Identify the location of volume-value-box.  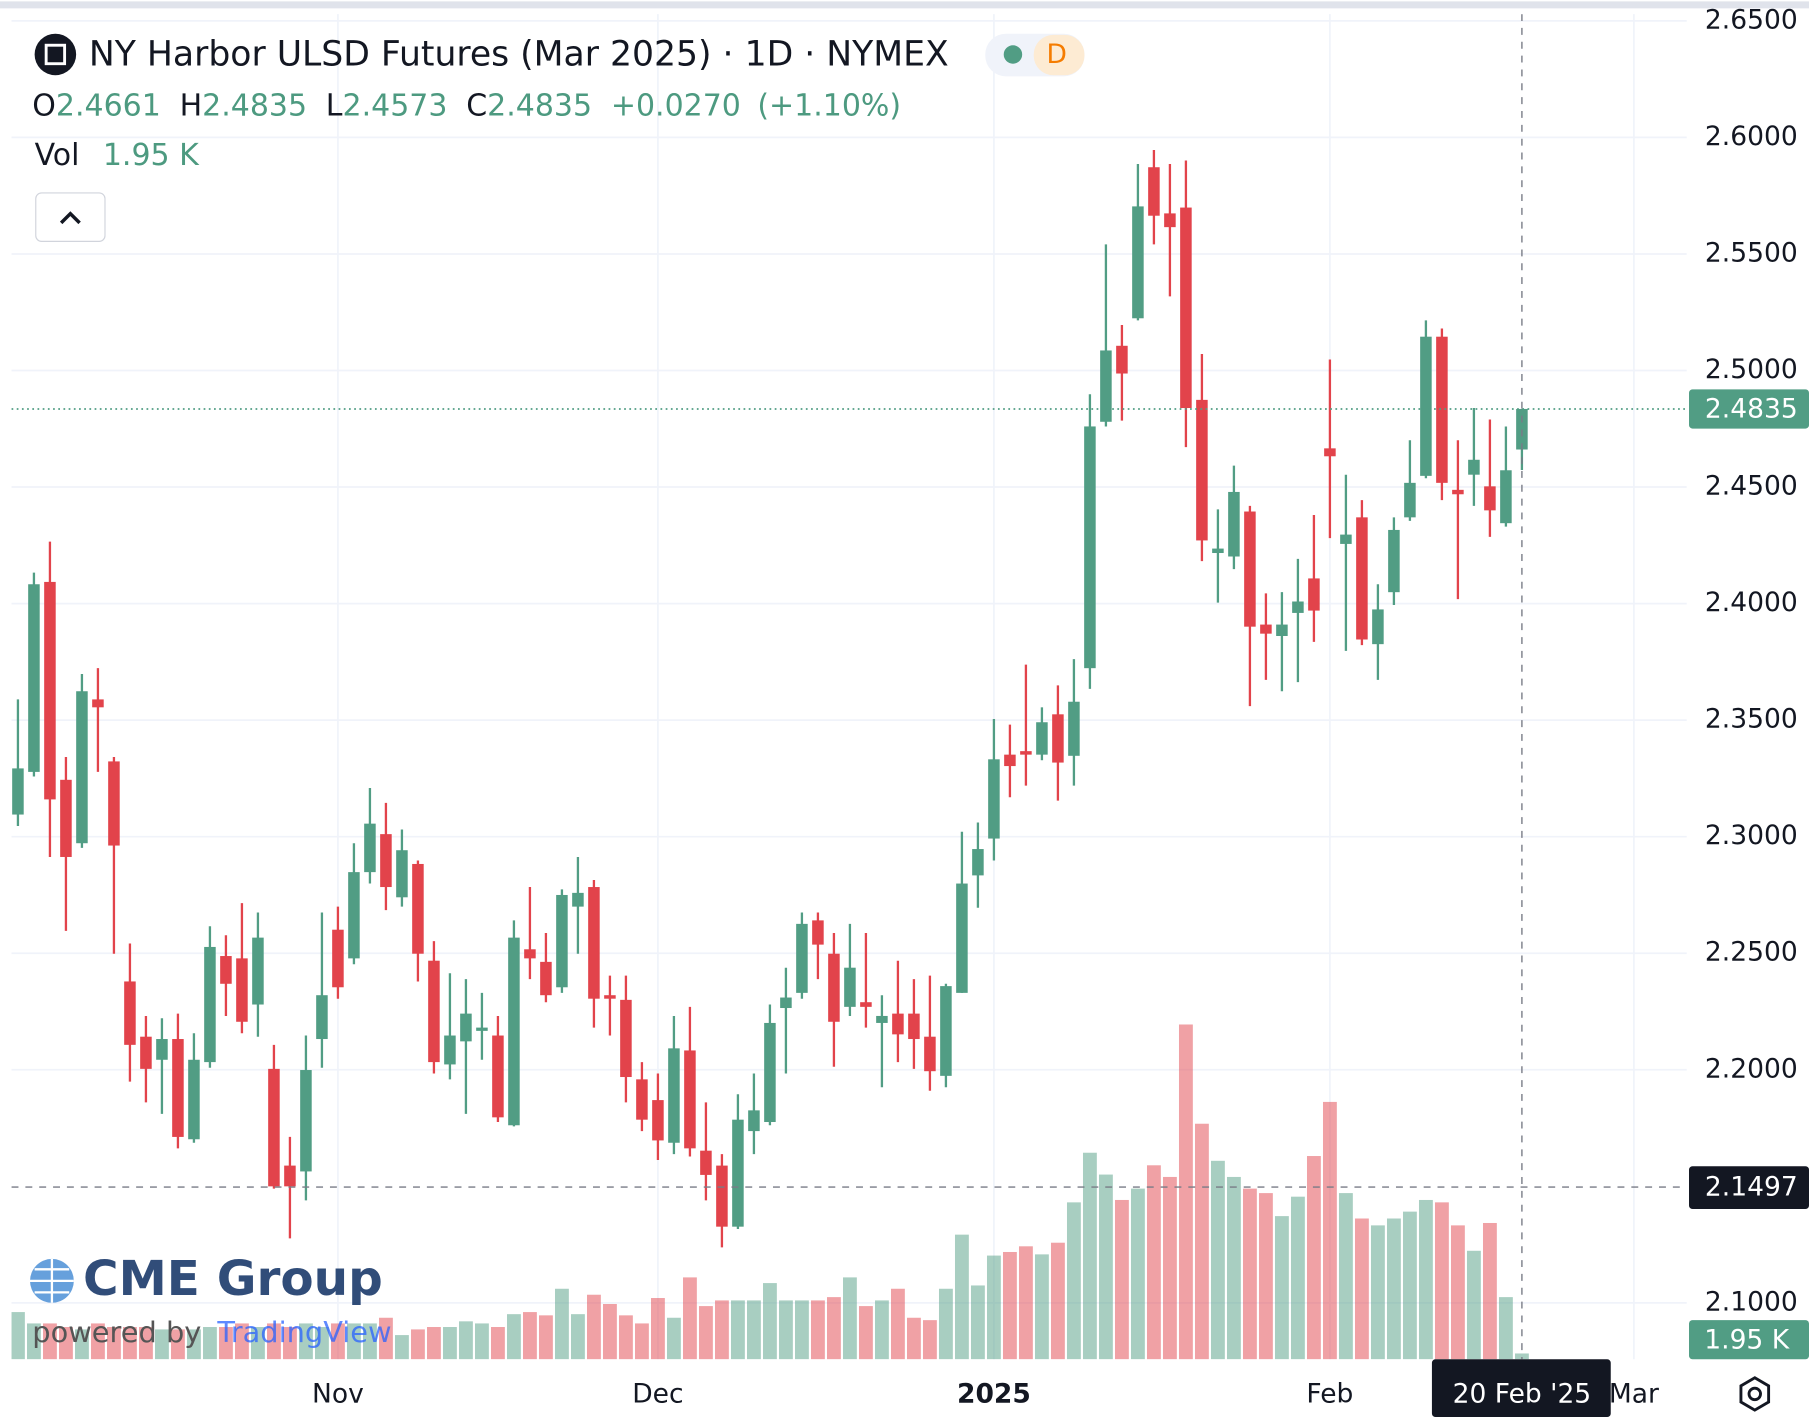
(1749, 1340).